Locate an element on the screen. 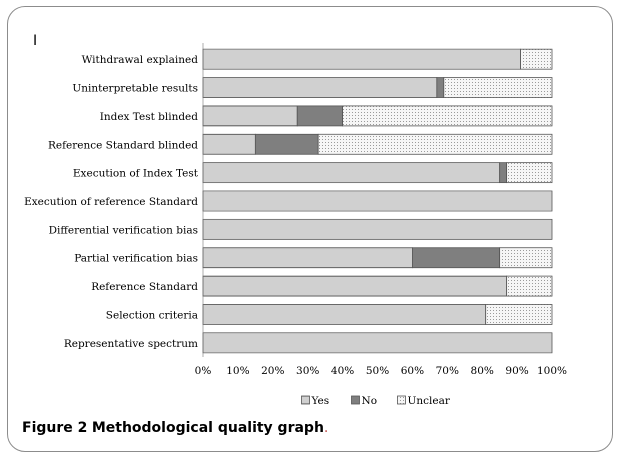 This screenshot has width=621, height=459. legend-label-unclear: Unclear is located at coordinates (429, 401).